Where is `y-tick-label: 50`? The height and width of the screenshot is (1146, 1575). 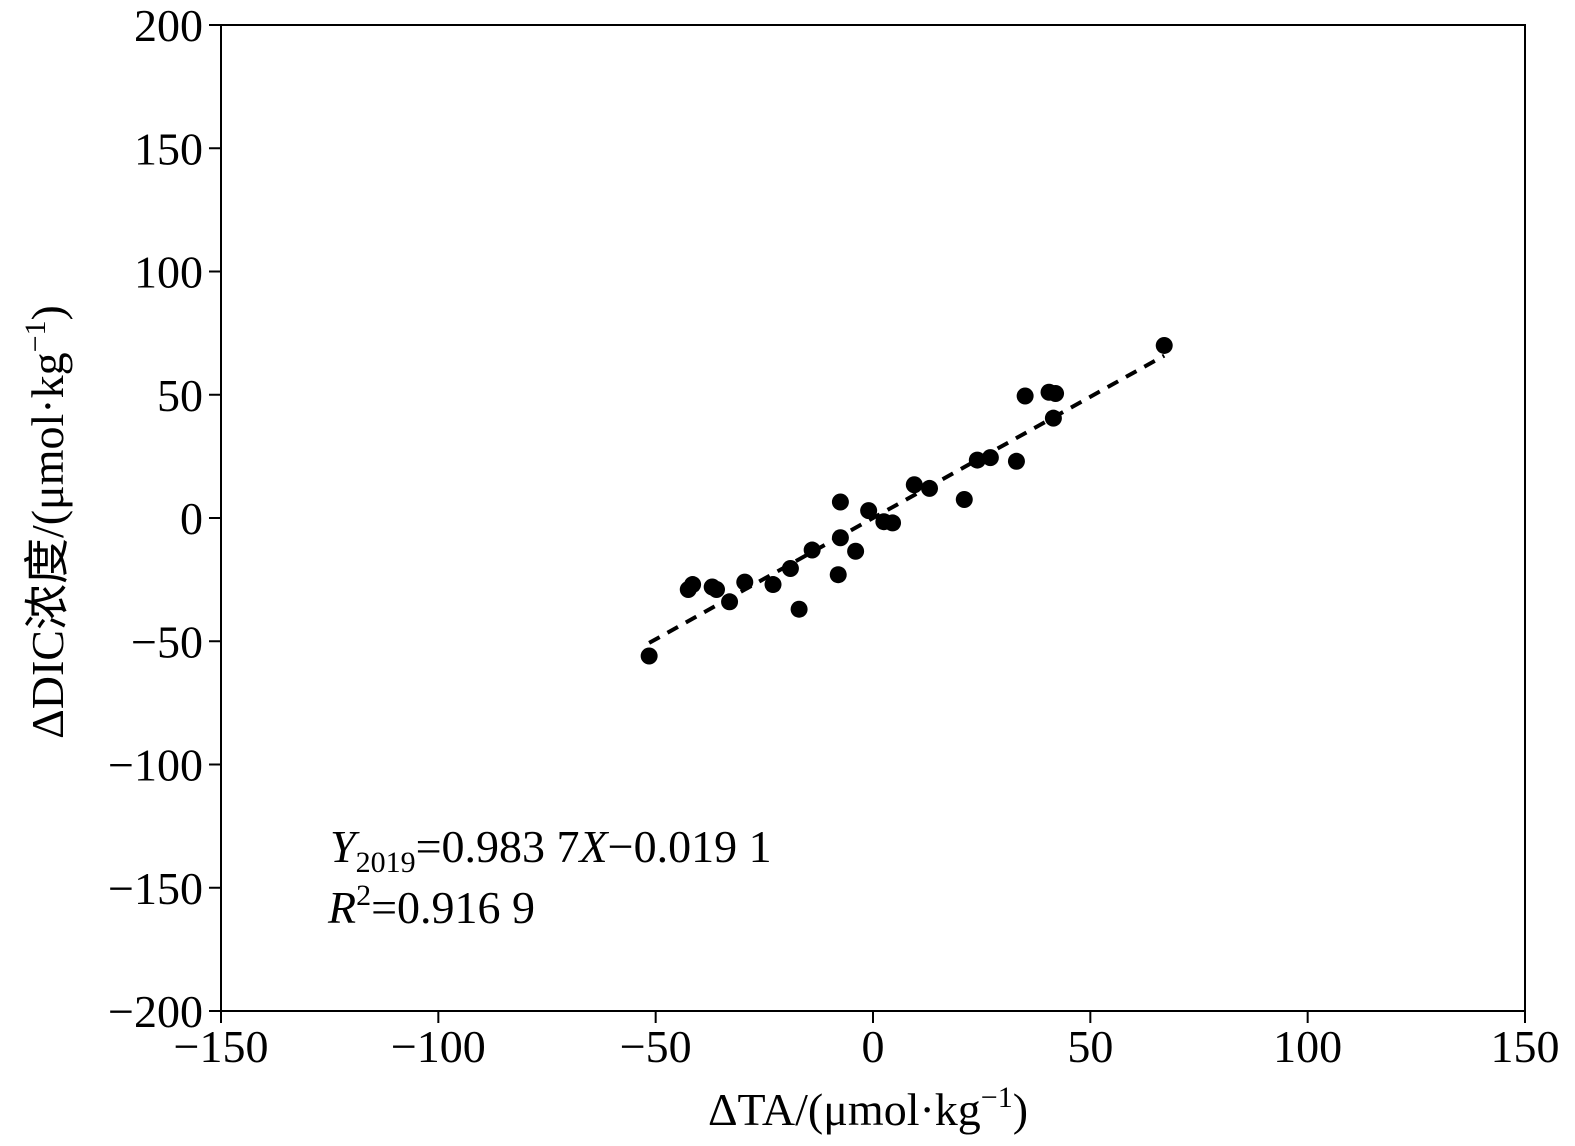 y-tick-label: 50 is located at coordinates (180, 395).